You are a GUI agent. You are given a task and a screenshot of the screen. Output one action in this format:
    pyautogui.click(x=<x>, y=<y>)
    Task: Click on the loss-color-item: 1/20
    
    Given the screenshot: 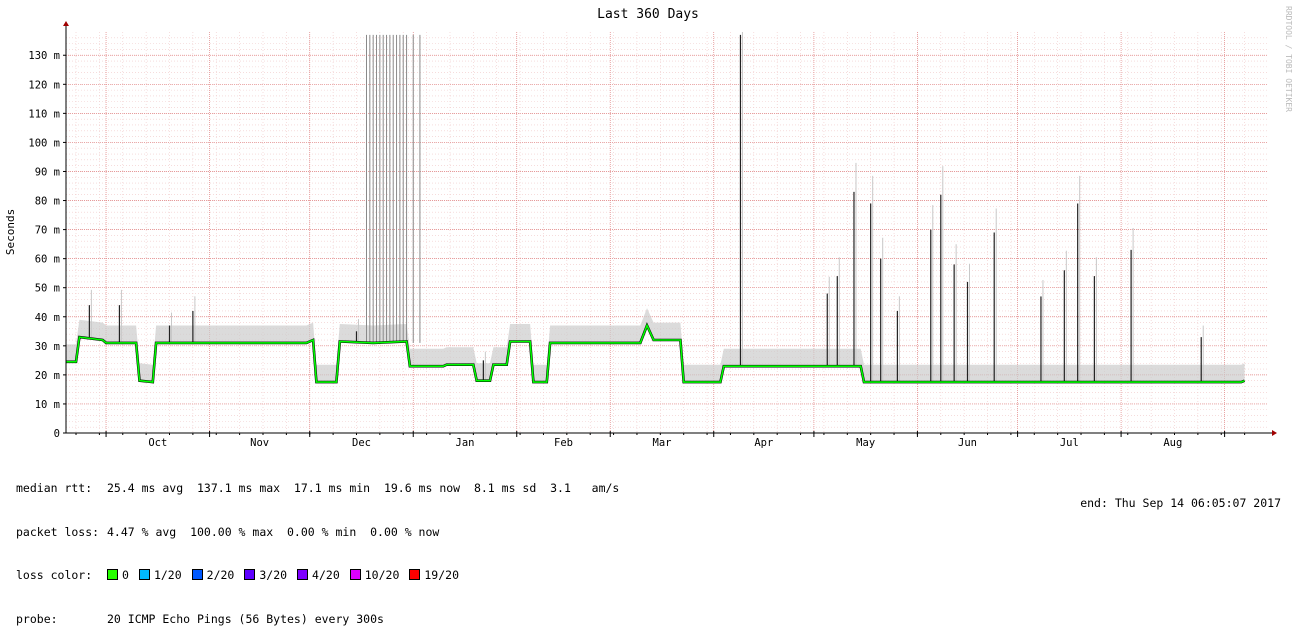 What is the action you would take?
    pyautogui.click(x=160, y=575)
    